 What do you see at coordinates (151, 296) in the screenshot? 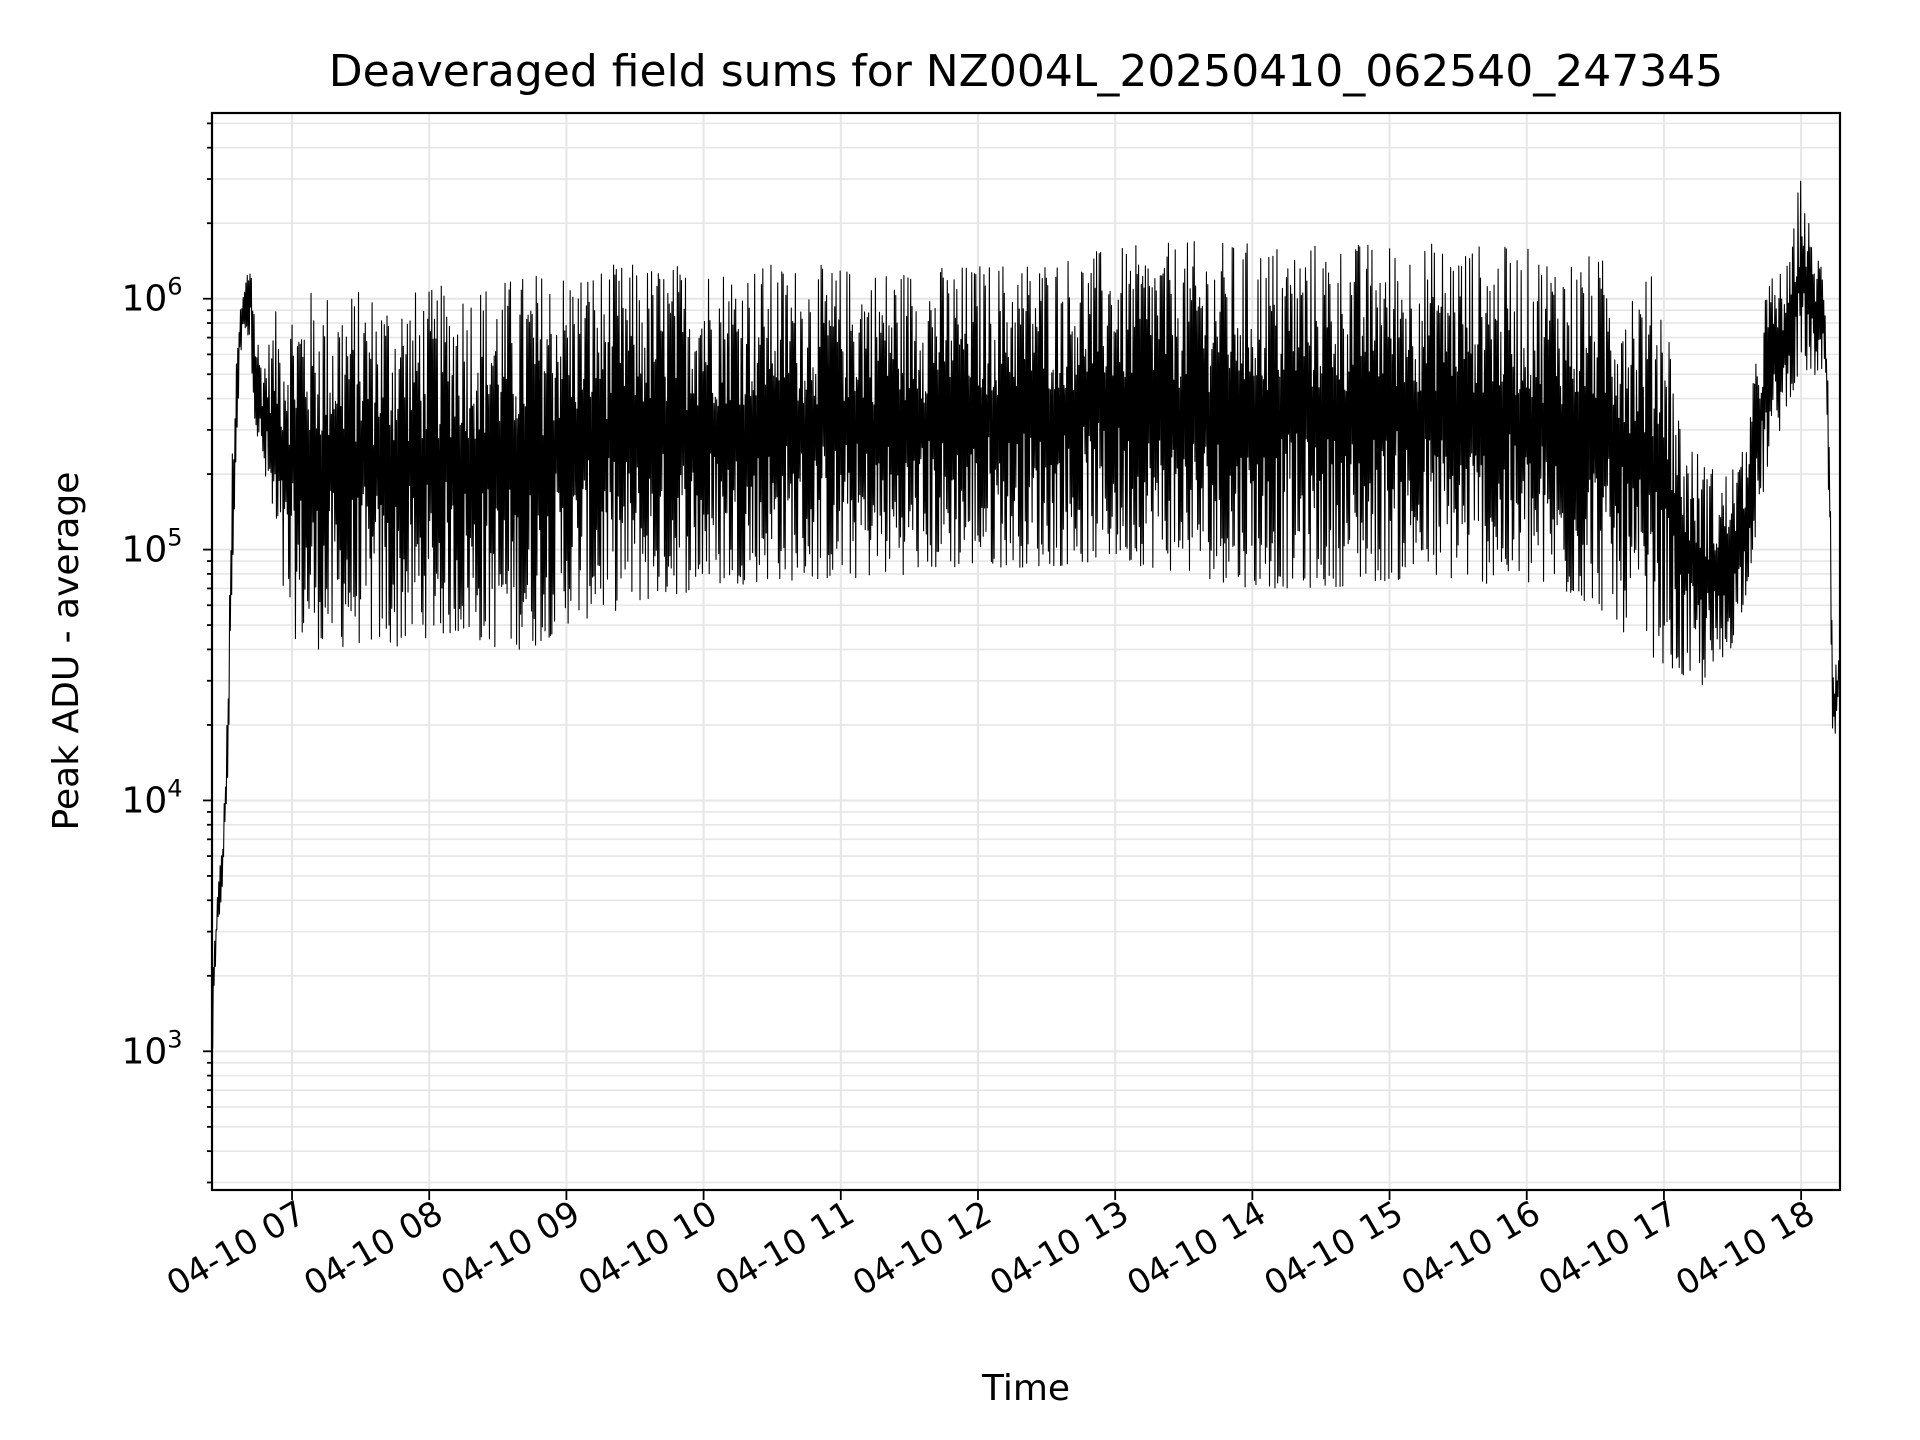
I see `y-tick-label: 10⁶` at bounding box center [151, 296].